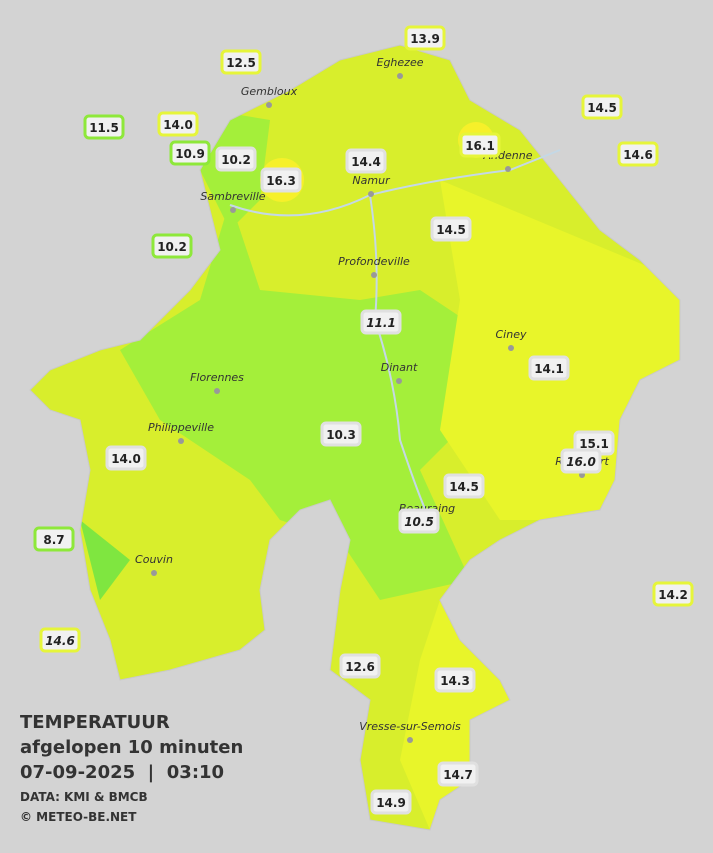  I want to click on river, so click(400, 357).